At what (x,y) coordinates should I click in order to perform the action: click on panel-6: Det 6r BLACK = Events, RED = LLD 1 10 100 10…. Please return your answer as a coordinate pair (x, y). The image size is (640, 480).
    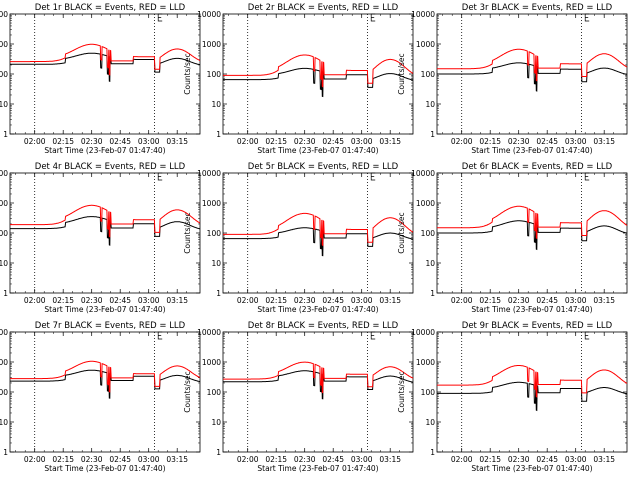
    Looking at the image, I should click on (512, 238).